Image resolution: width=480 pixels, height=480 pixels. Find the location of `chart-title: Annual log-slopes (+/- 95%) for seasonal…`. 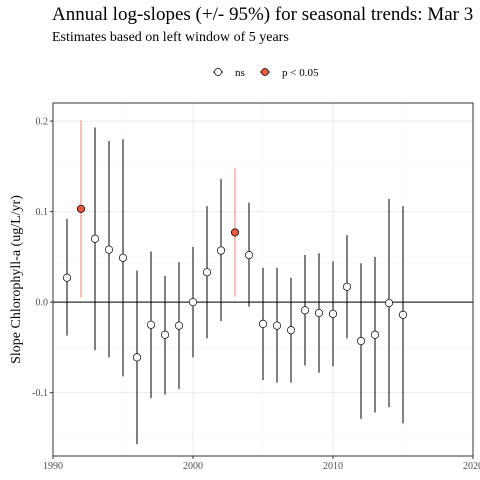

chart-title: Annual log-slopes (+/- 95%) for seasonal… is located at coordinates (263, 14).